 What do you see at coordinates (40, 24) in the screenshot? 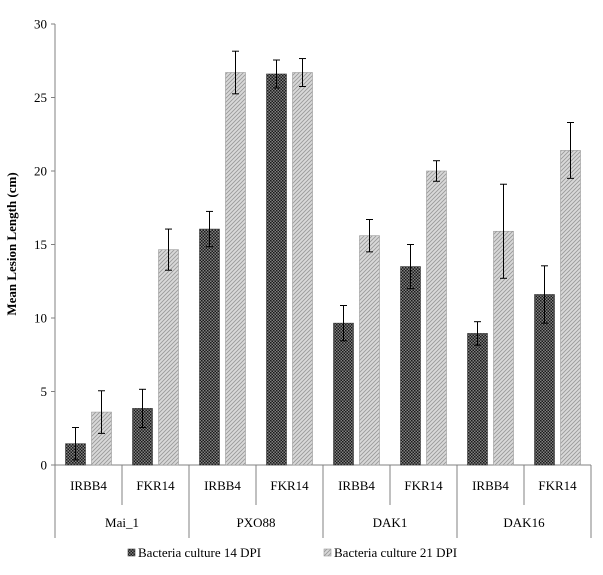
I see `y-tick-label: 30` at bounding box center [40, 24].